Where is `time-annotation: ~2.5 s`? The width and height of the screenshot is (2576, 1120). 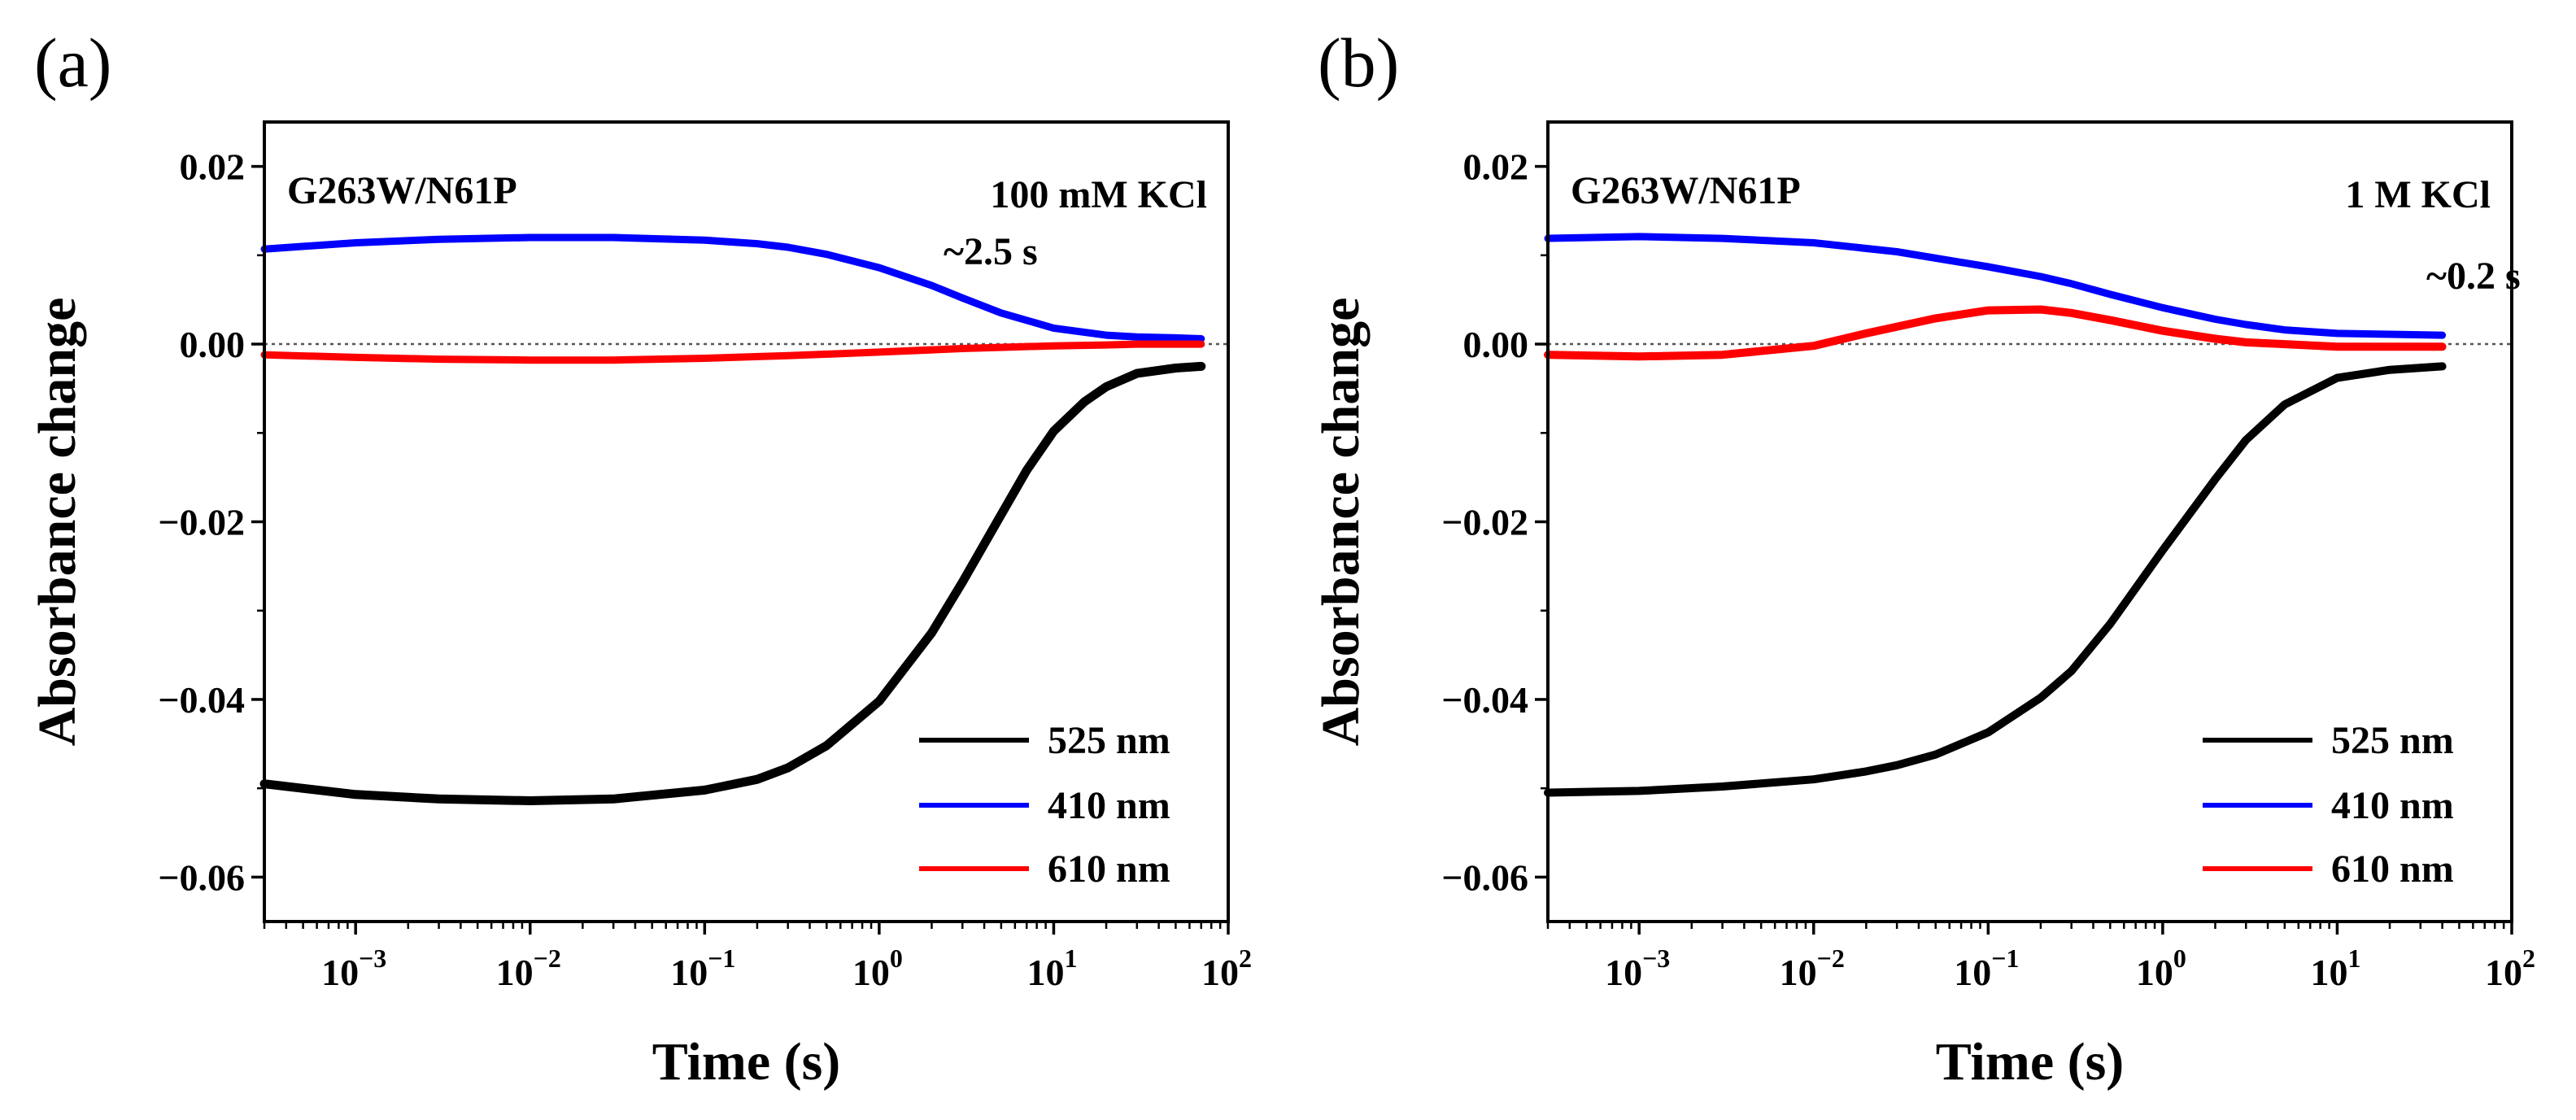
time-annotation: ~2.5 s is located at coordinates (991, 252).